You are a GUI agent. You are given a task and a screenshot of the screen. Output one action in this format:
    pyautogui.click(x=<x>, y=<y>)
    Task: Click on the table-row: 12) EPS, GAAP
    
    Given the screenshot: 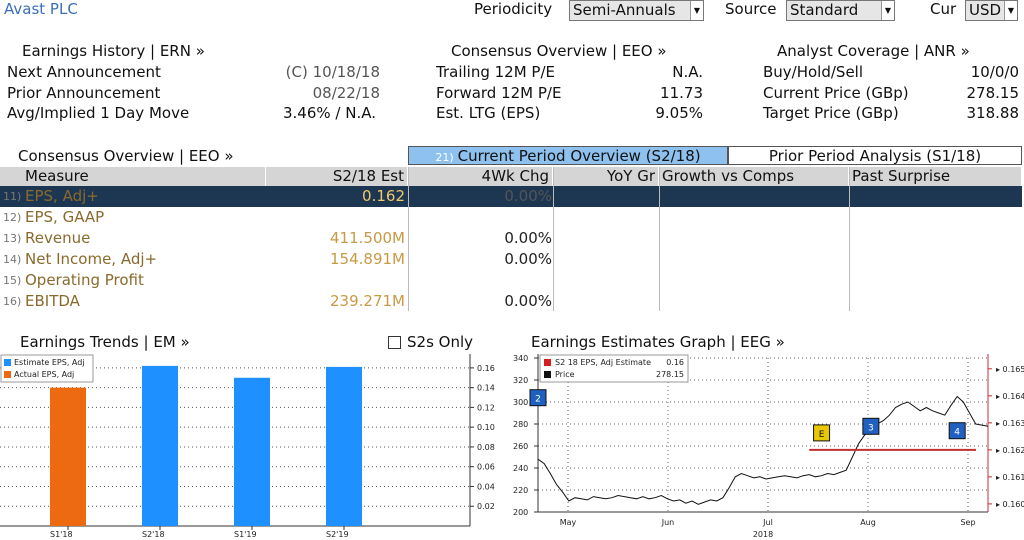 What is the action you would take?
    pyautogui.click(x=511, y=217)
    